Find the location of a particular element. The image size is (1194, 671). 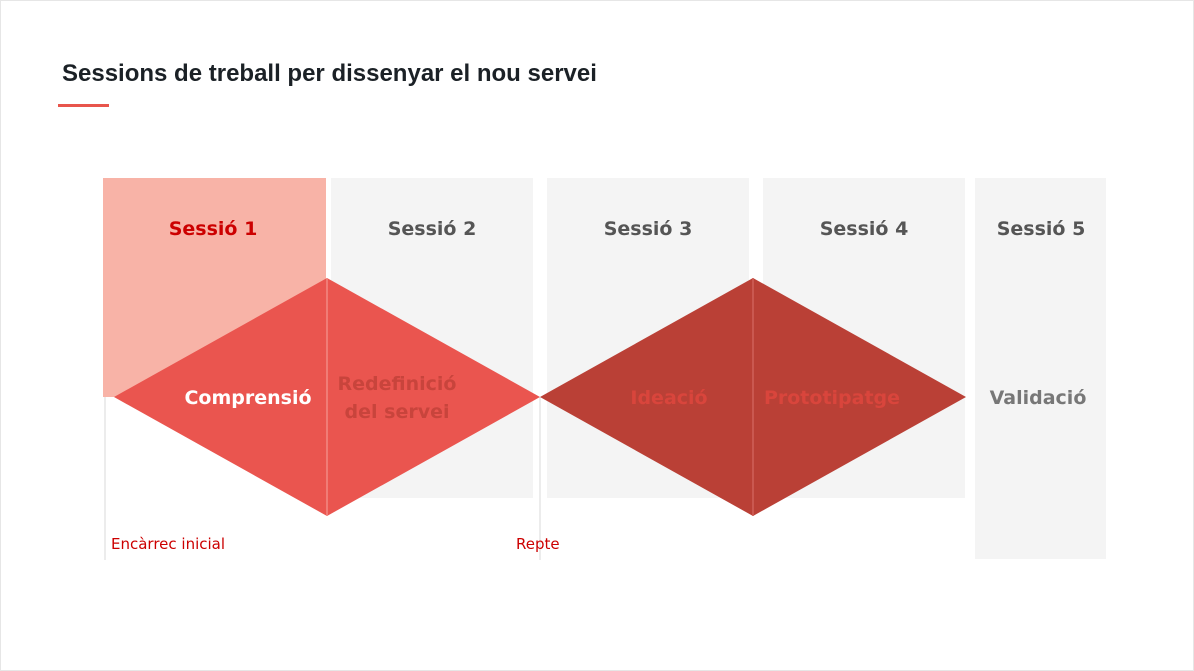

session-5-column is located at coordinates (1040, 368).